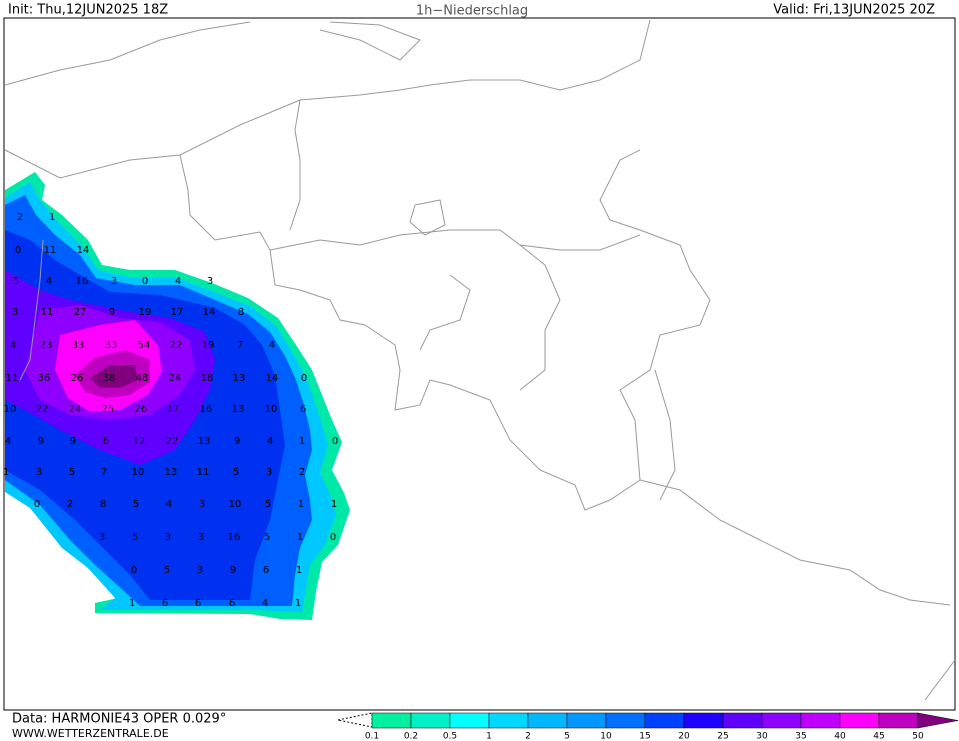 This screenshot has width=959, height=741. What do you see at coordinates (46, 345) in the screenshot?
I see `precip-value: 23` at bounding box center [46, 345].